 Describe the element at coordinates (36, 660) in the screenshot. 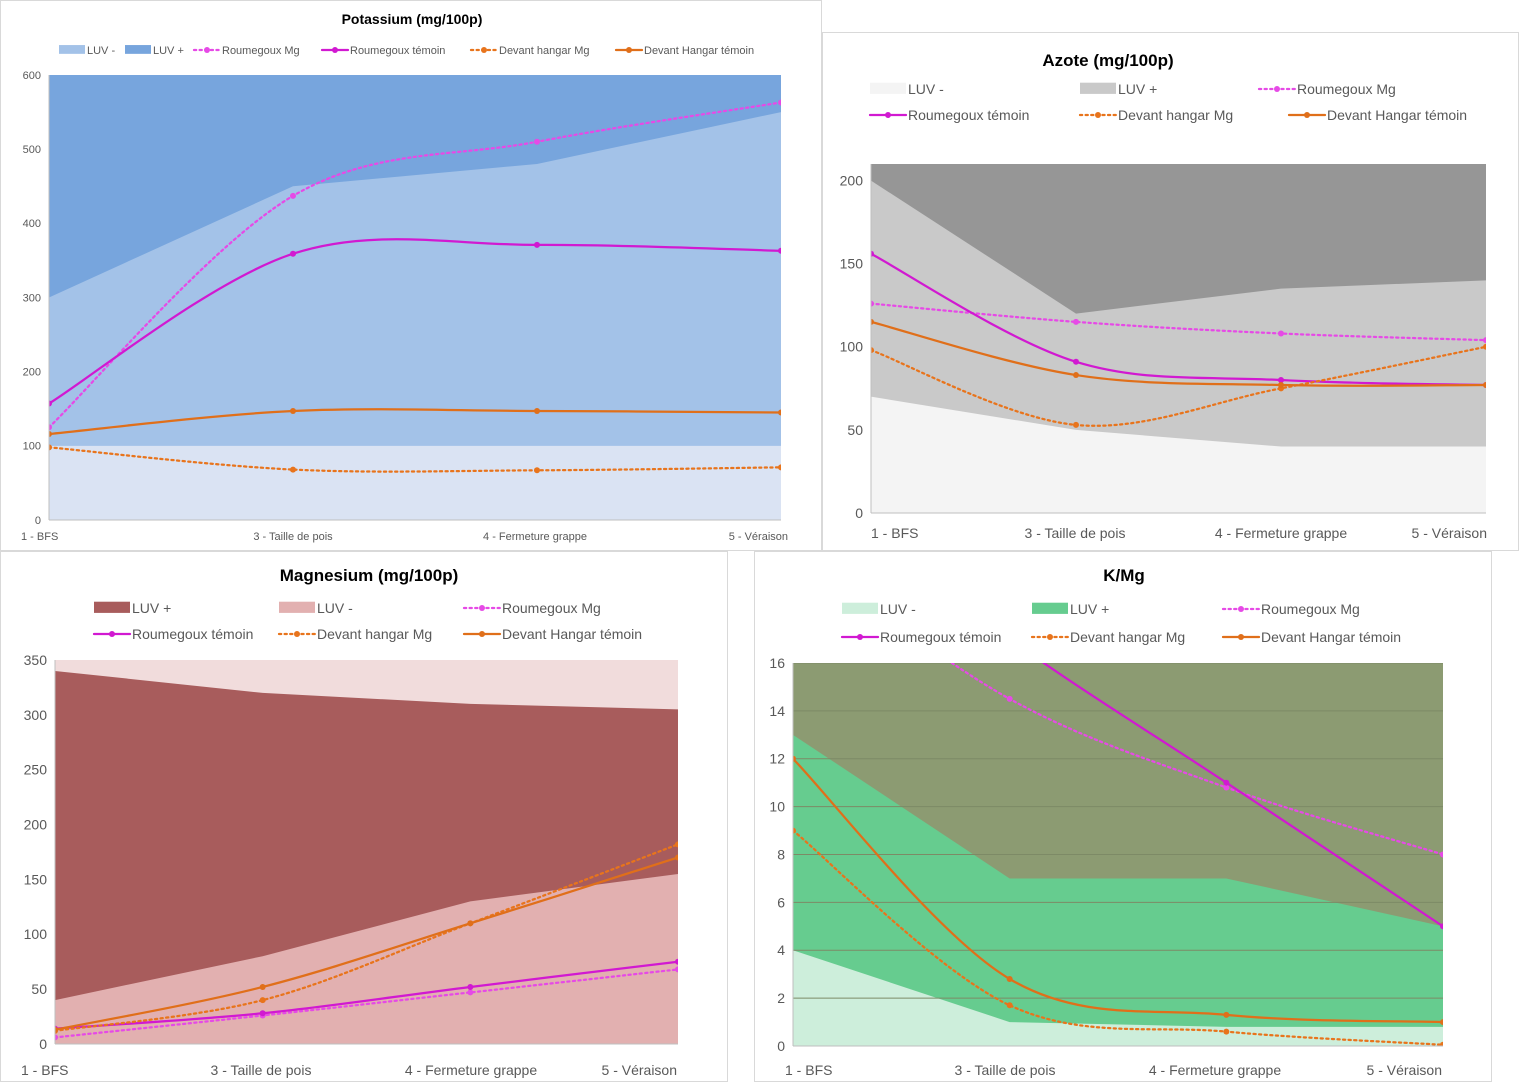

I see `y-tick-label: 350` at that location.